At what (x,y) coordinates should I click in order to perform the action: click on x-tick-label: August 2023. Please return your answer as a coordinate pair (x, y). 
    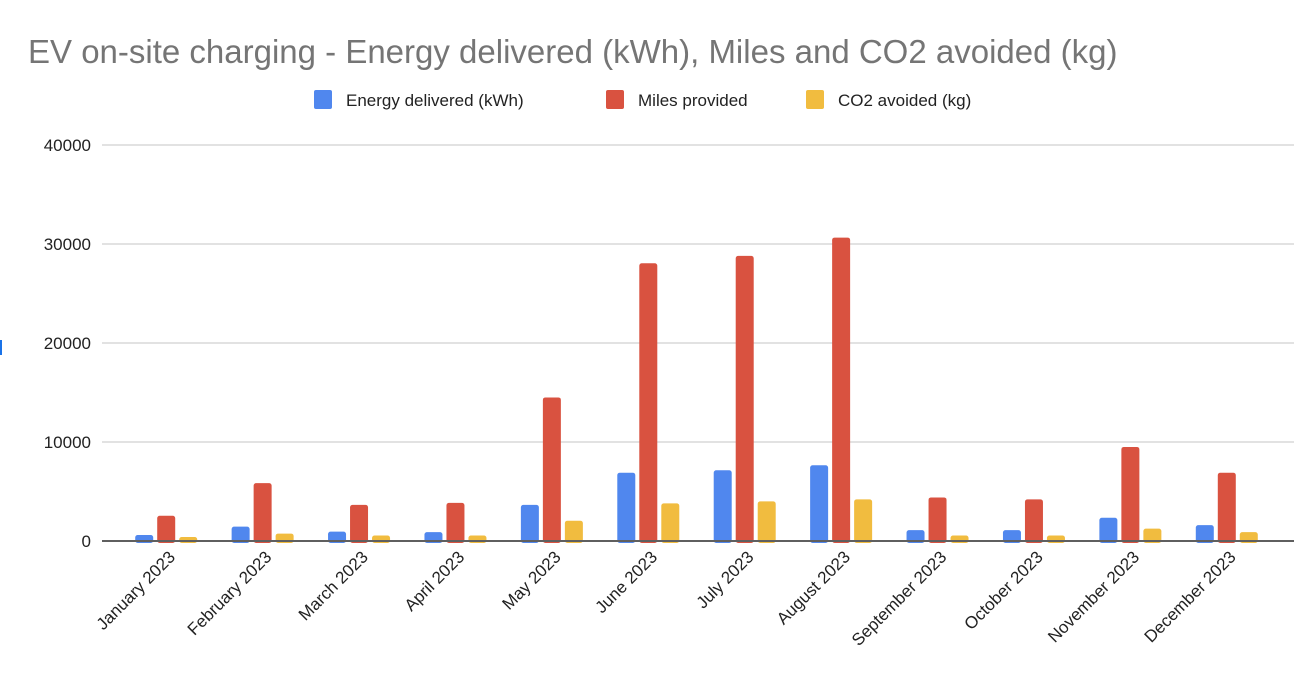
    Looking at the image, I should click on (813, 587).